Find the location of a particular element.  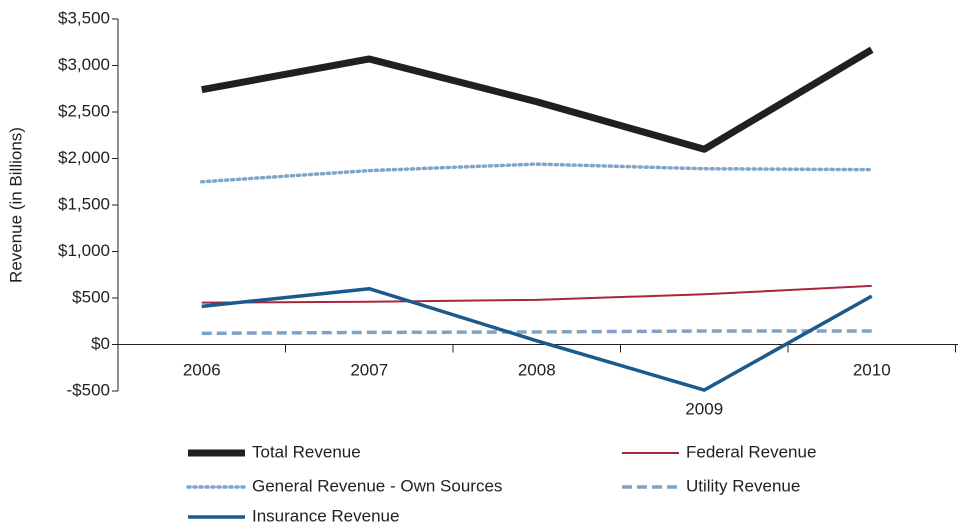

x-tick-label: 2007 is located at coordinates (369, 369).